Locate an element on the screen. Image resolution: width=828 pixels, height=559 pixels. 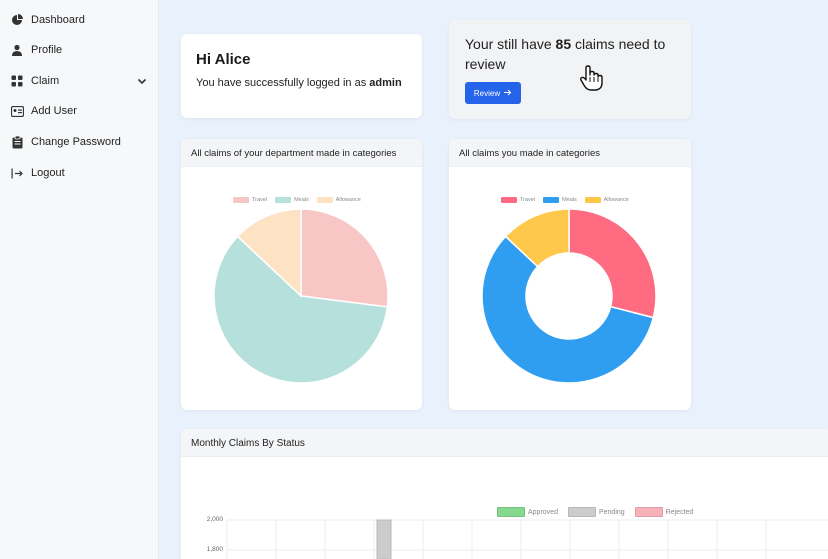
welcome-greeting: Hi Alice is located at coordinates (223, 59).